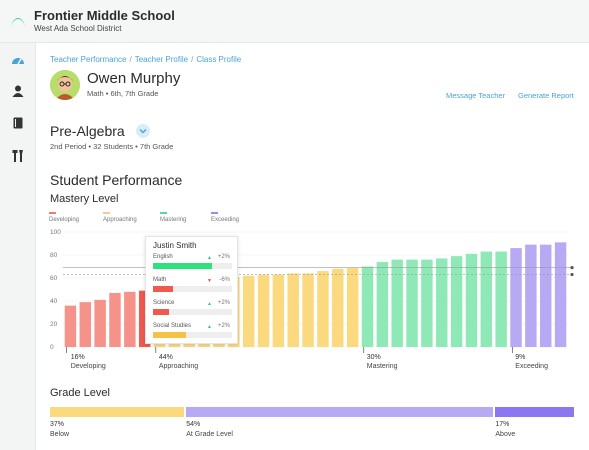  I want to click on y-tick-label: 0, so click(52, 347).